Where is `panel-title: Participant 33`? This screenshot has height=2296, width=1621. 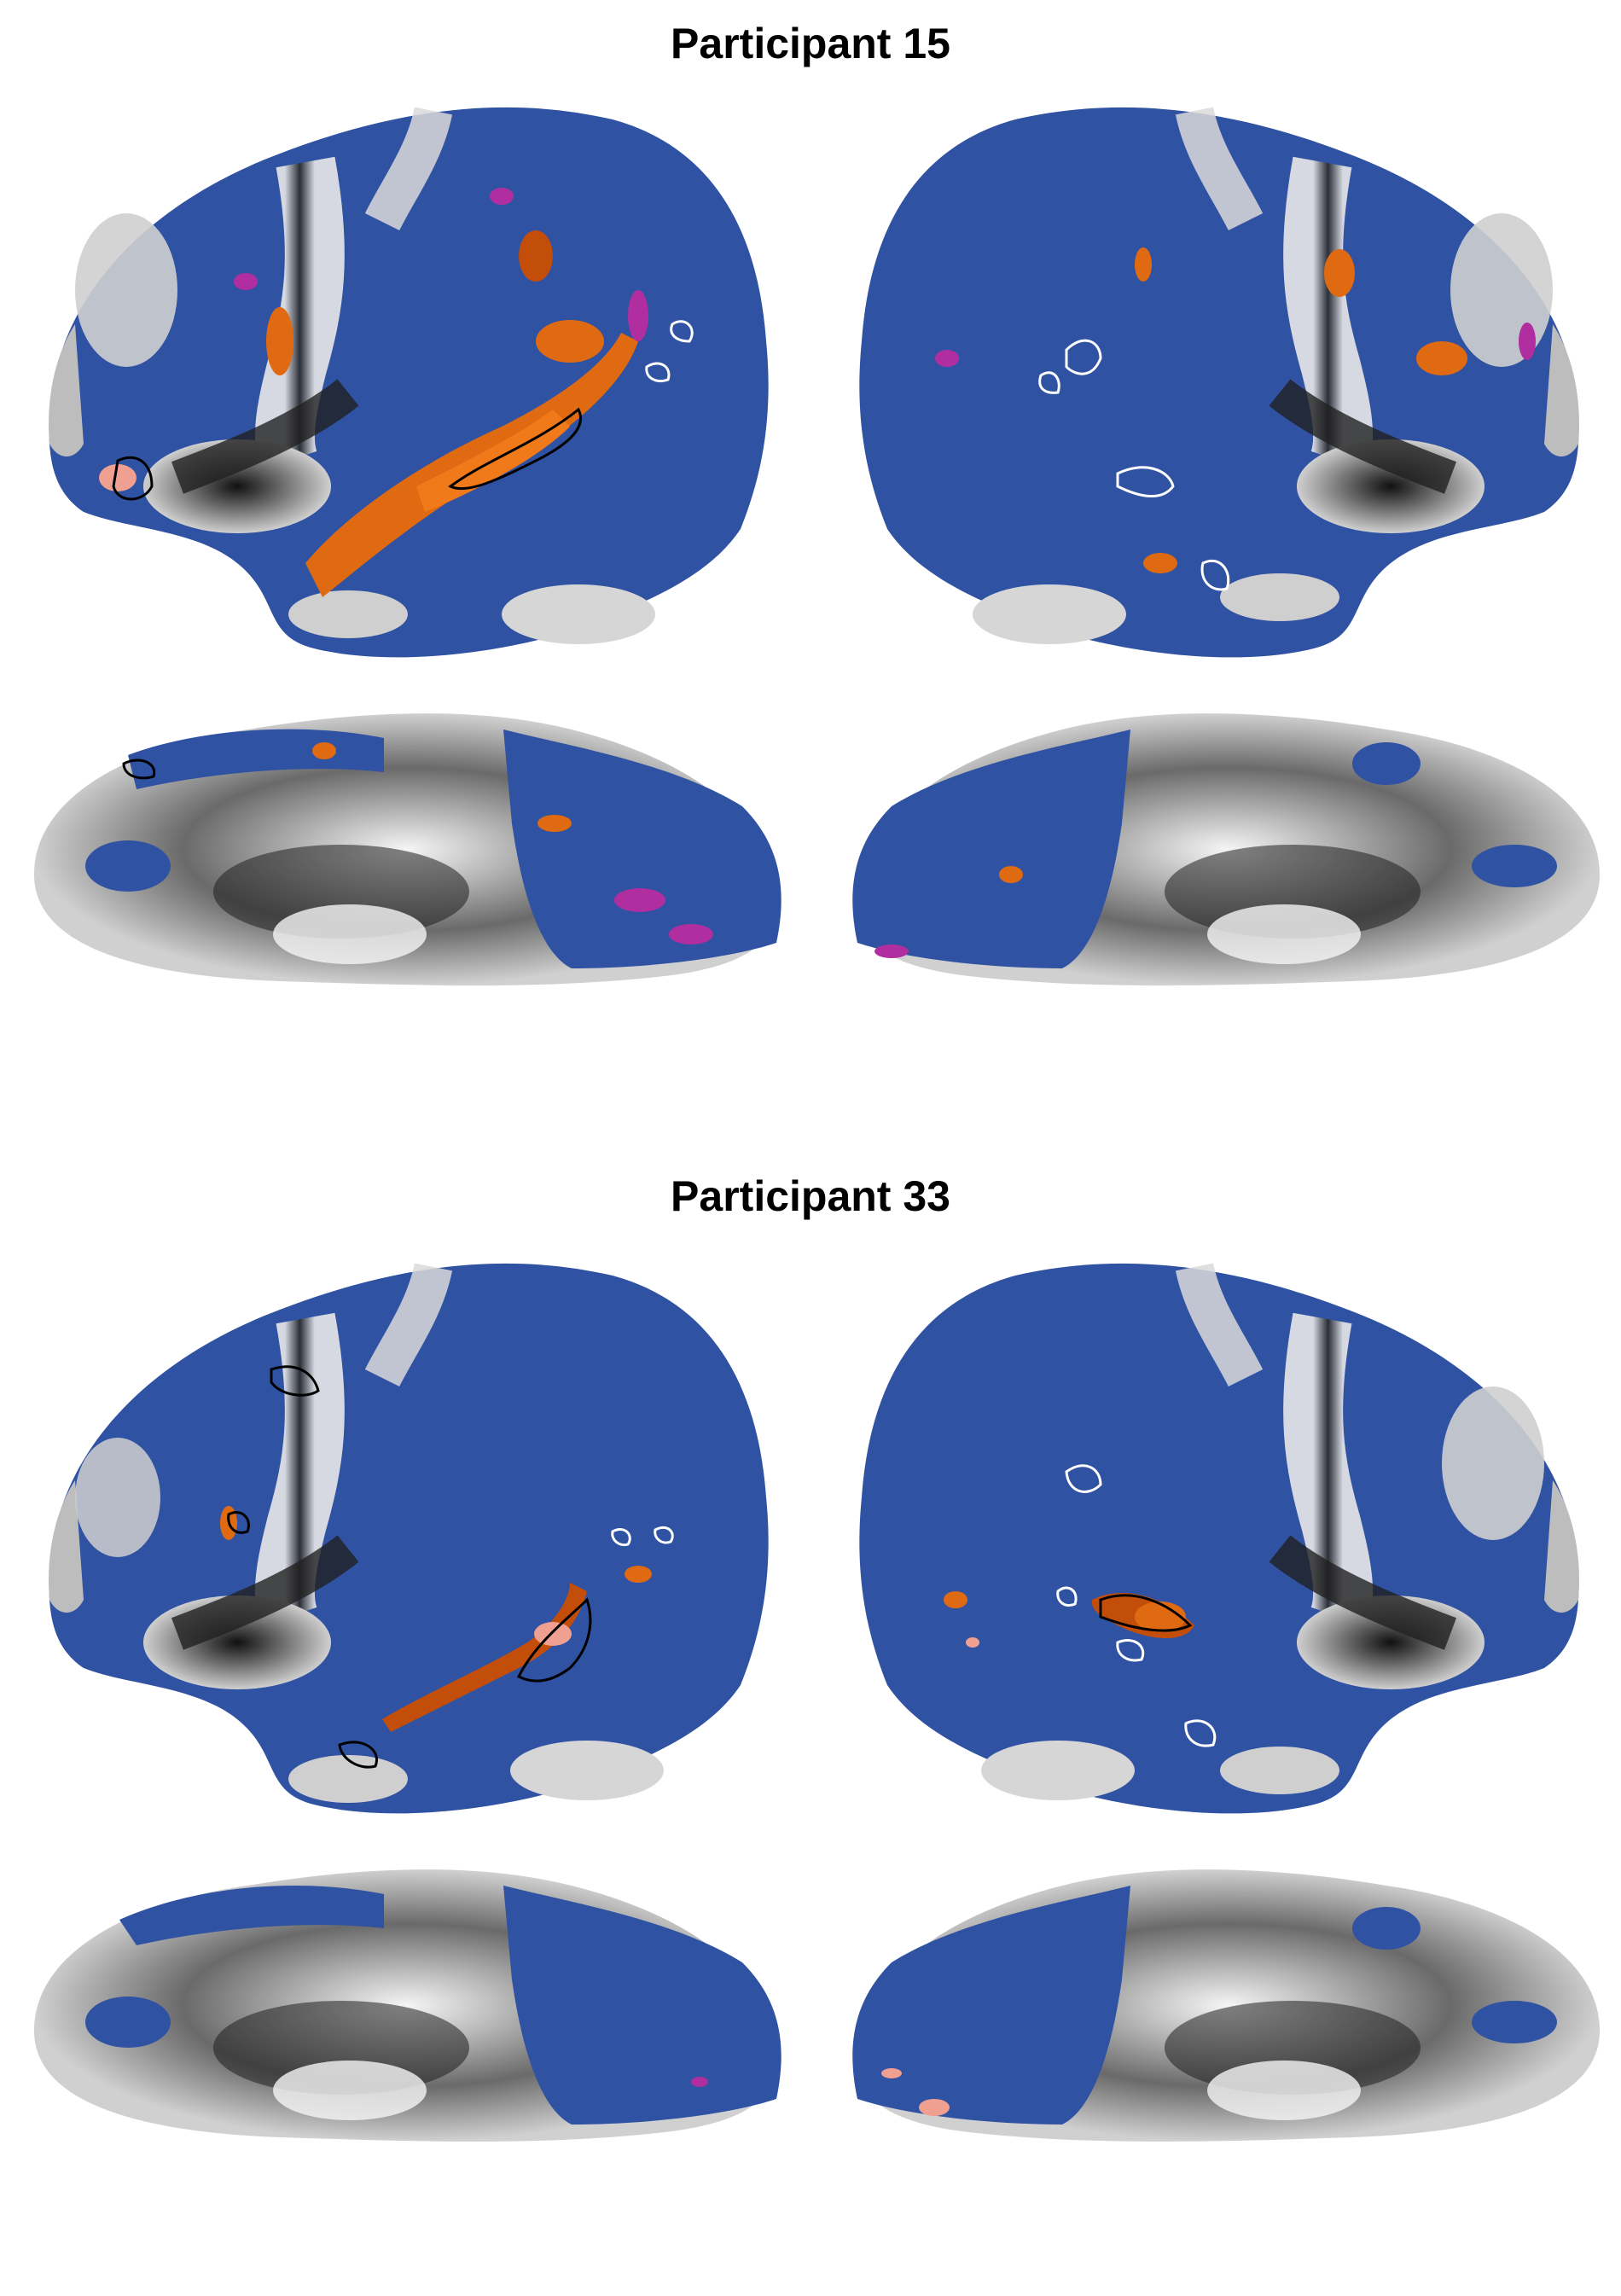
panel-title: Participant 33 is located at coordinates (810, 1196).